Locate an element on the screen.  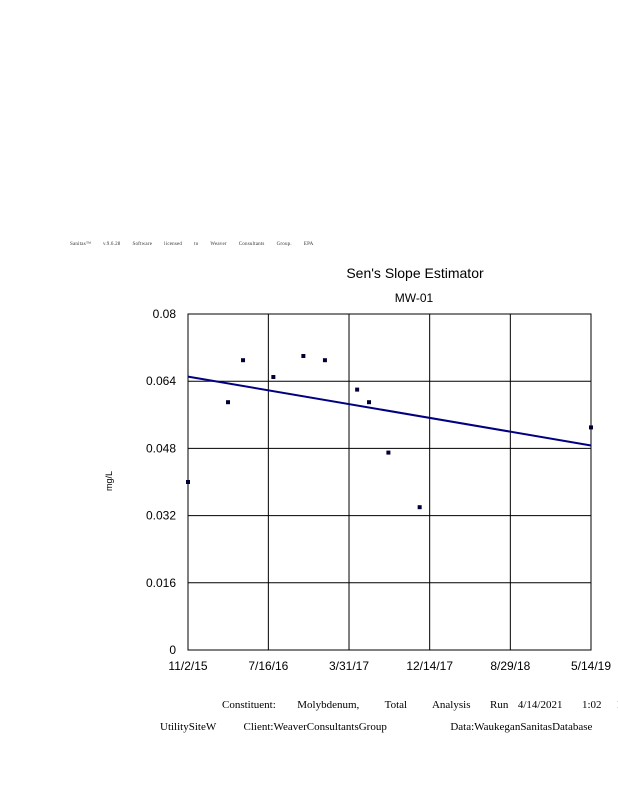
header-item: EPA is located at coordinates (308, 244).